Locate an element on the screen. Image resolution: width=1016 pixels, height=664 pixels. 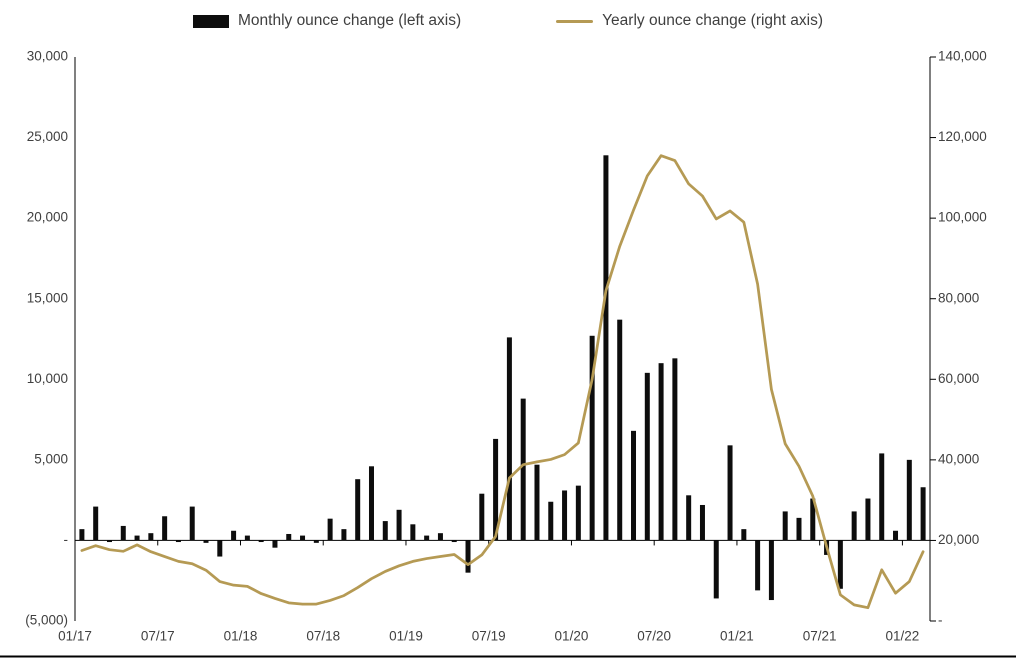
x-axis-tick-label: 07/19 is located at coordinates (489, 636).